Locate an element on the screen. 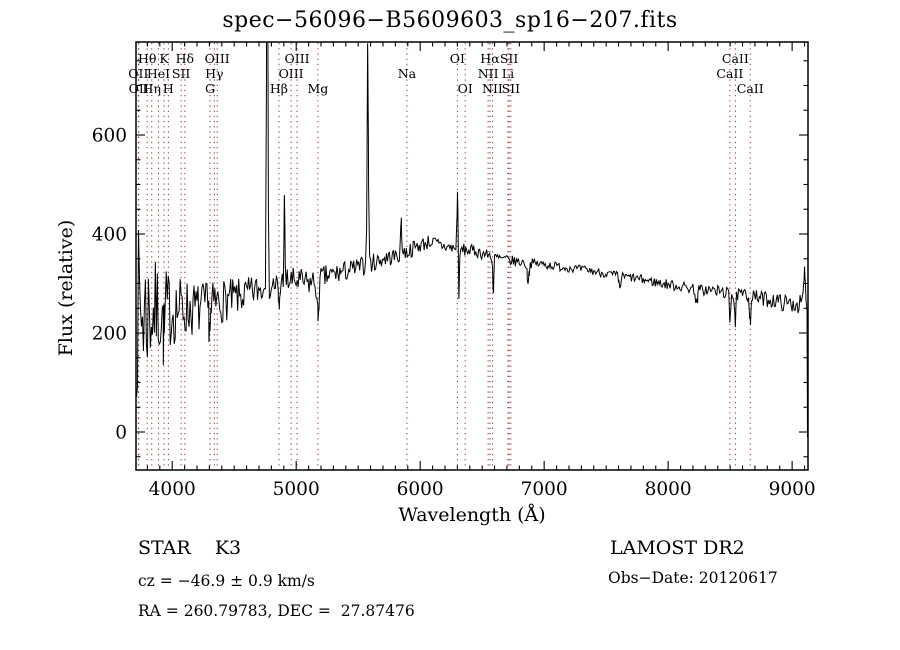 This screenshot has height=650, width=900. x-tick-label: 9000 is located at coordinates (792, 489).